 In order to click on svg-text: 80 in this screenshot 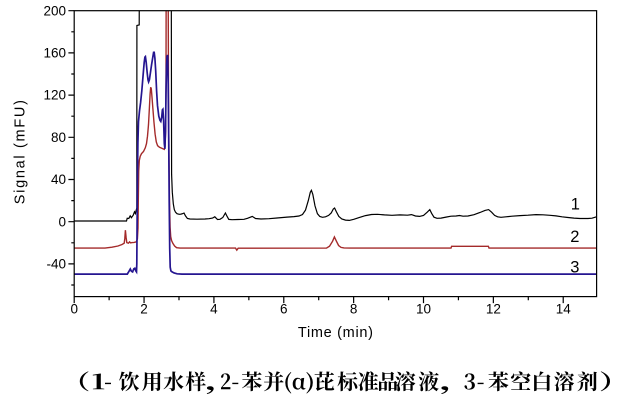, I will do `click(58, 137)`.